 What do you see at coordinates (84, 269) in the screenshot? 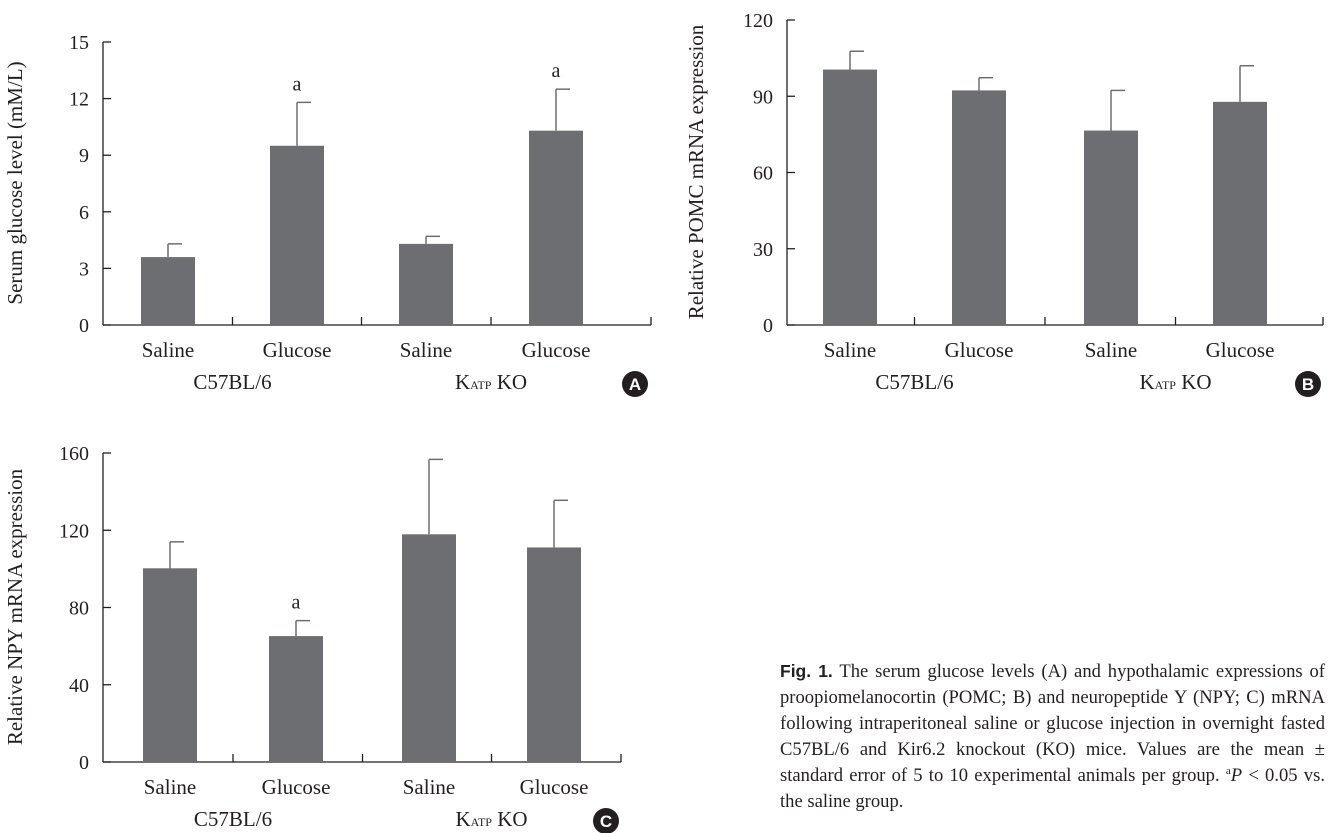
I see `y-tick-label: 3` at bounding box center [84, 269].